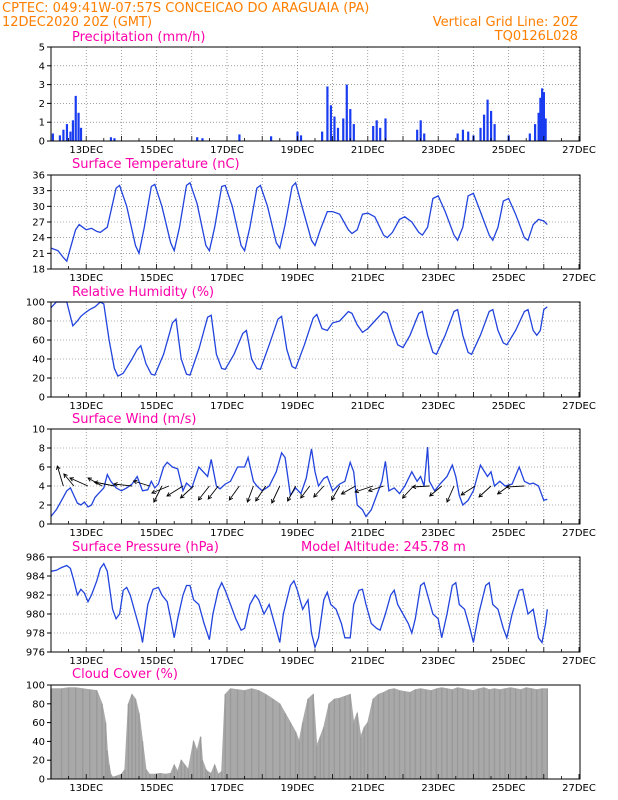  What do you see at coordinates (143, 292) in the screenshot?
I see `panel-title: Relative Humidity (%)` at bounding box center [143, 292].